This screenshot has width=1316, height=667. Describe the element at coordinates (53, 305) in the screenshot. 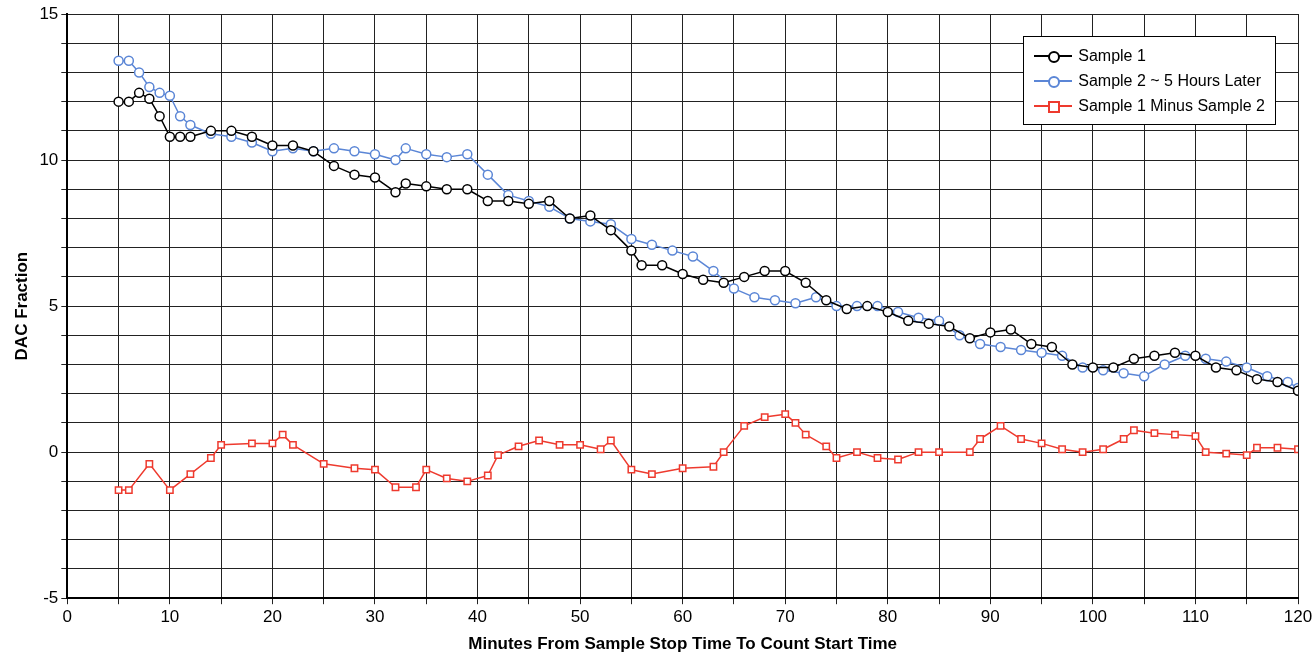

I see `y-tick-label: 5` at that location.